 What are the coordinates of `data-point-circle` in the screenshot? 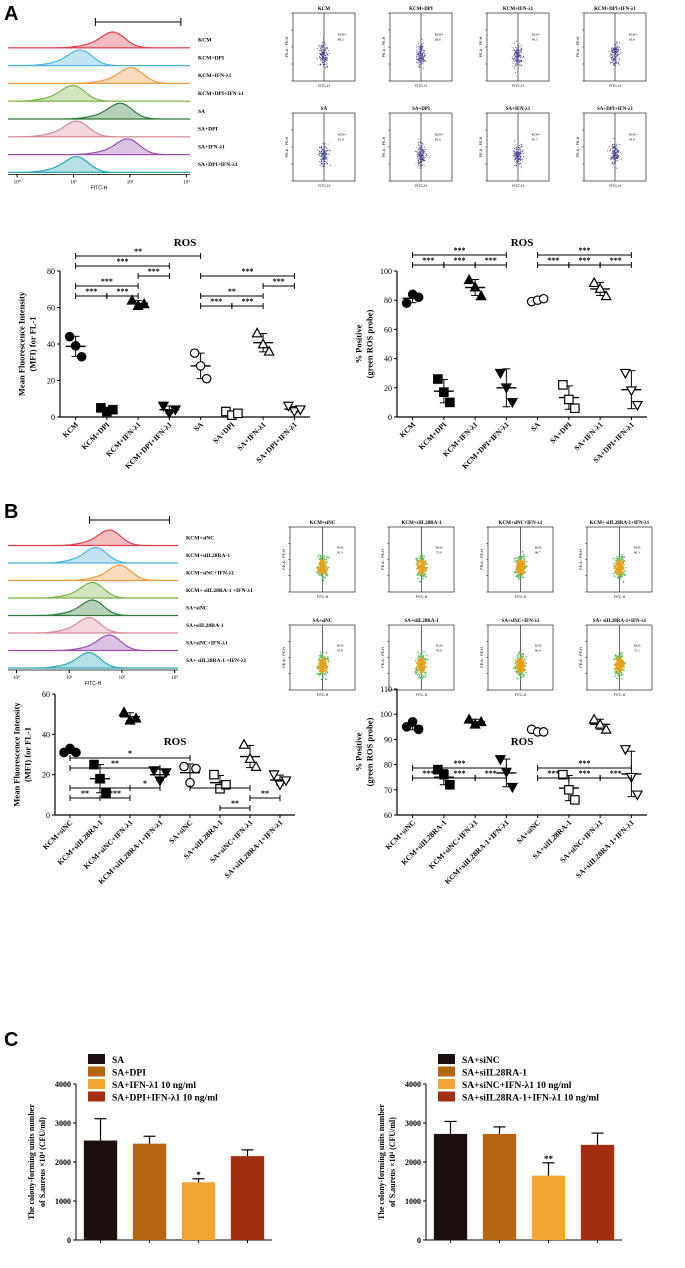 It's located at (184, 766).